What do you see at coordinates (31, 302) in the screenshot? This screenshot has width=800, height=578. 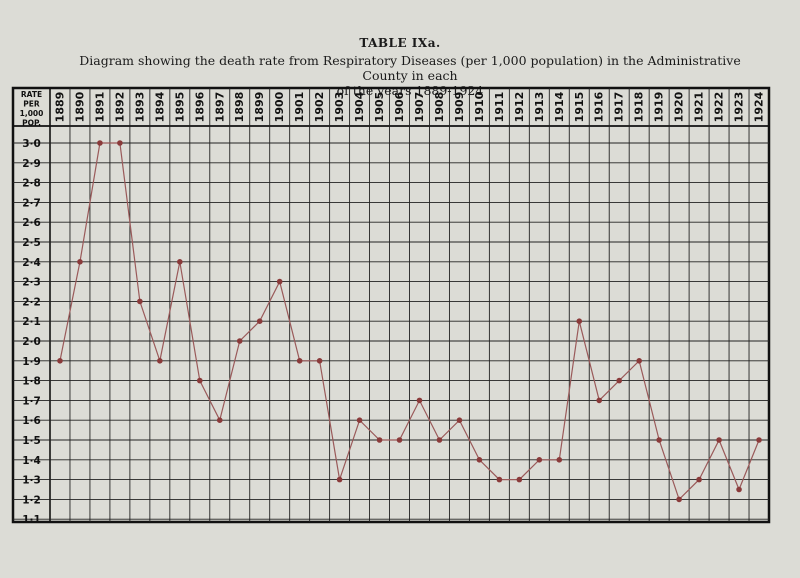 I see `y-tick-label: 2·2` at bounding box center [31, 302].